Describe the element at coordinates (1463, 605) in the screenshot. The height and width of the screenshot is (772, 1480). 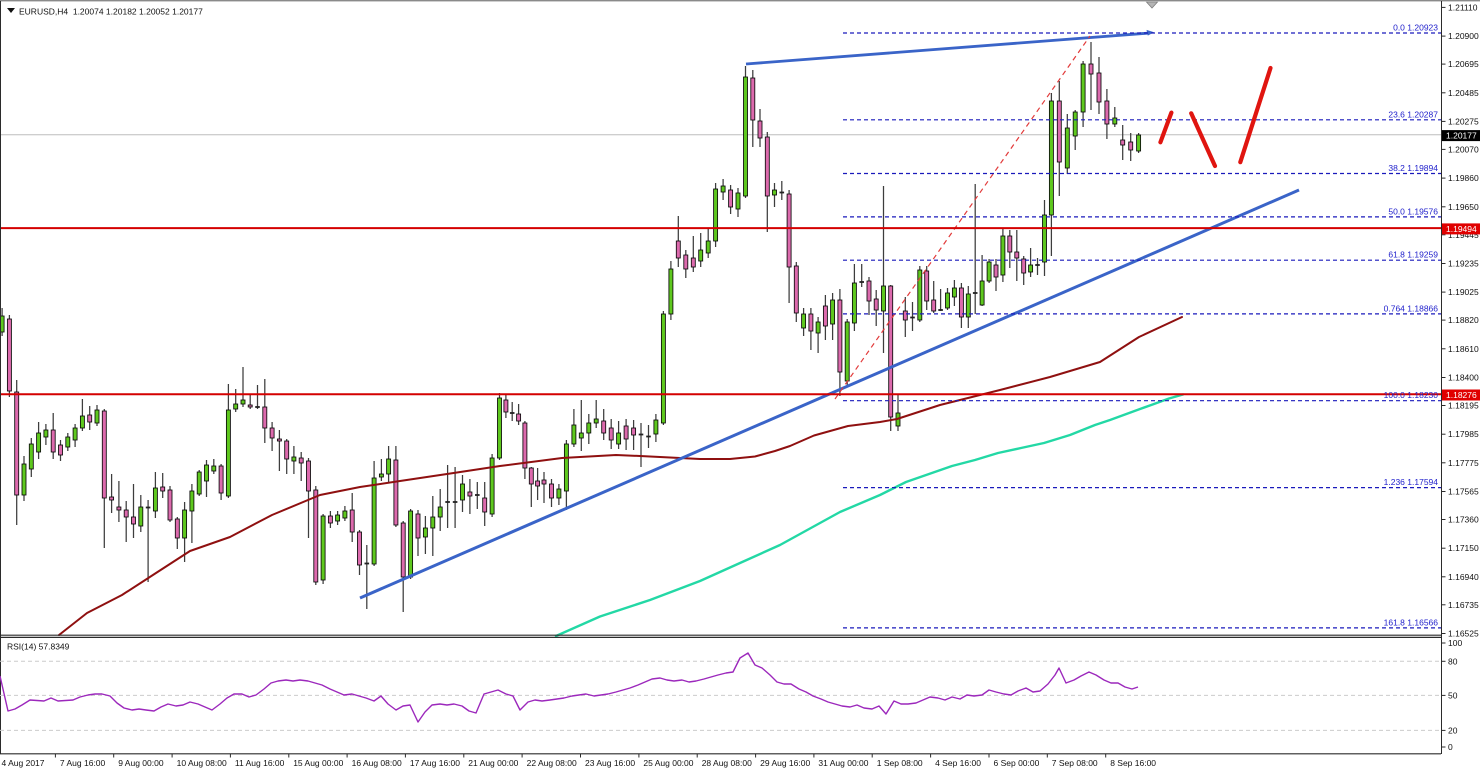
I see `svg-text: 1.16735` at that location.